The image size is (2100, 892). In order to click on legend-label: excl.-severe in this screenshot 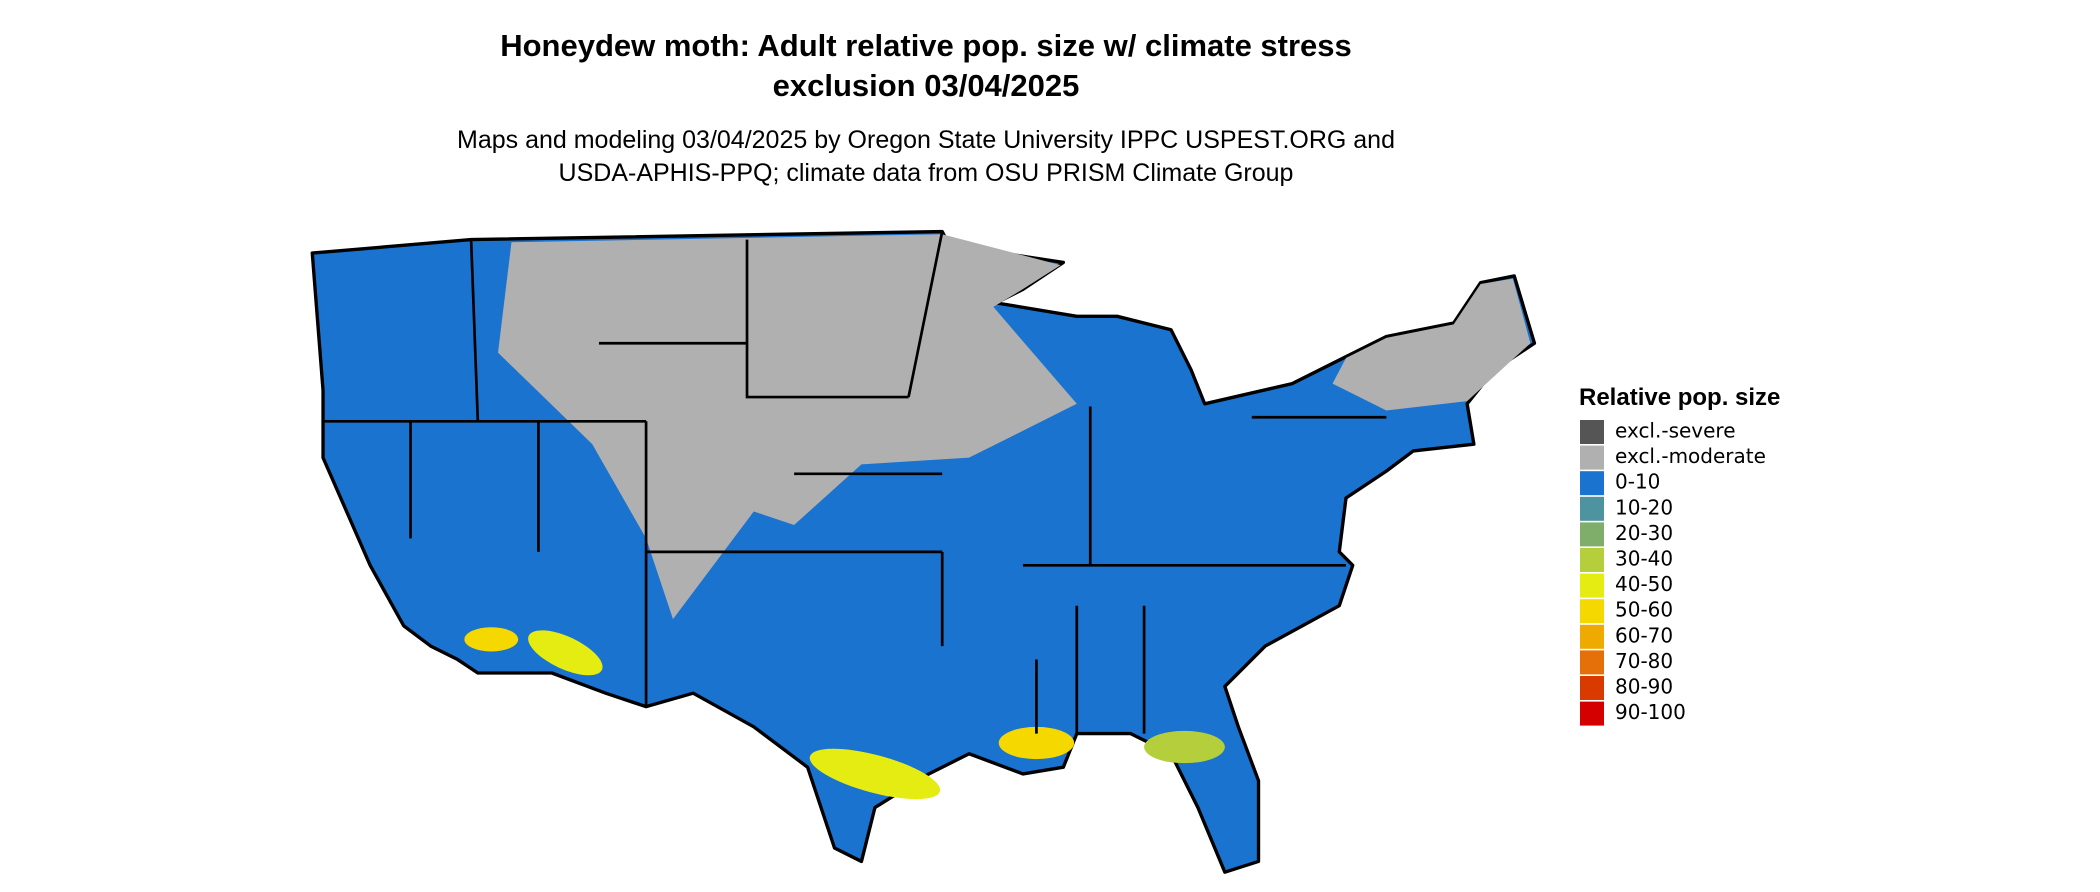, I will do `click(1675, 431)`.